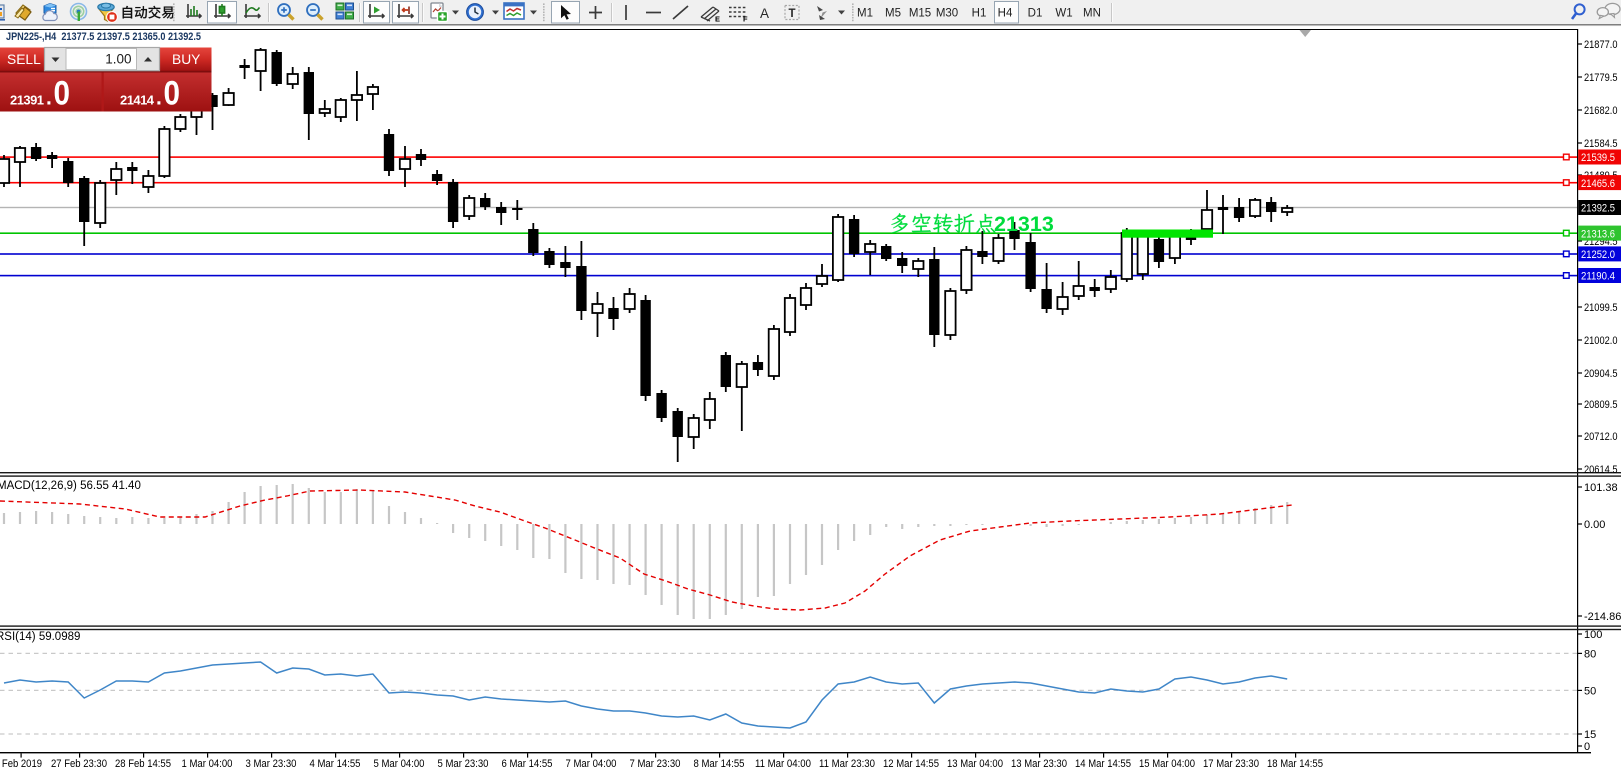 Image resolution: width=1621 pixels, height=775 pixels. I want to click on svg-text: 21584.5, so click(1601, 144).